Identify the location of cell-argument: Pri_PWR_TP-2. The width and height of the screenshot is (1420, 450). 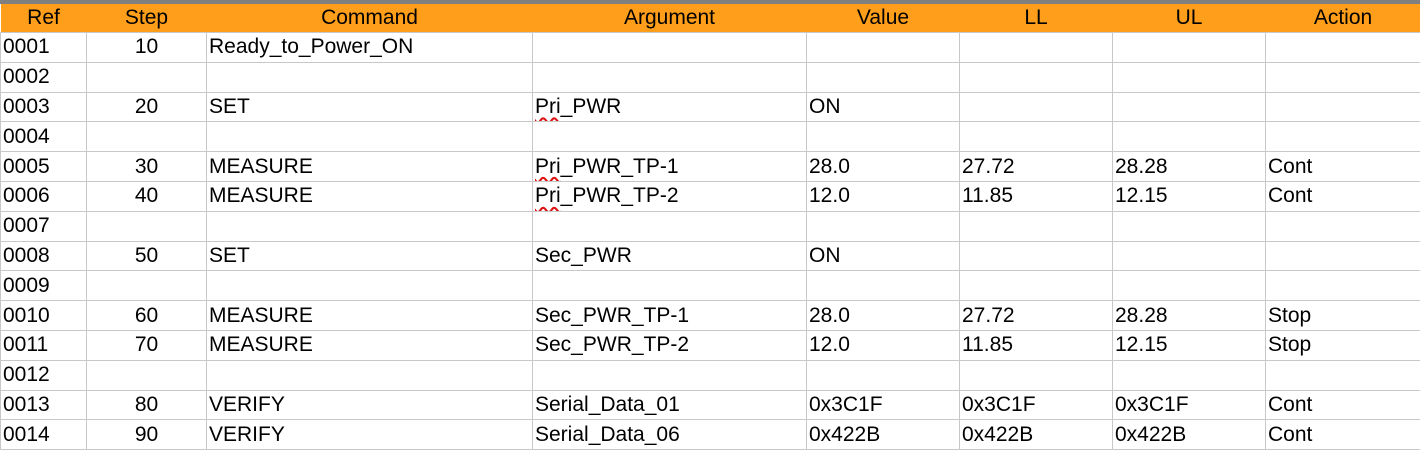
(669, 196).